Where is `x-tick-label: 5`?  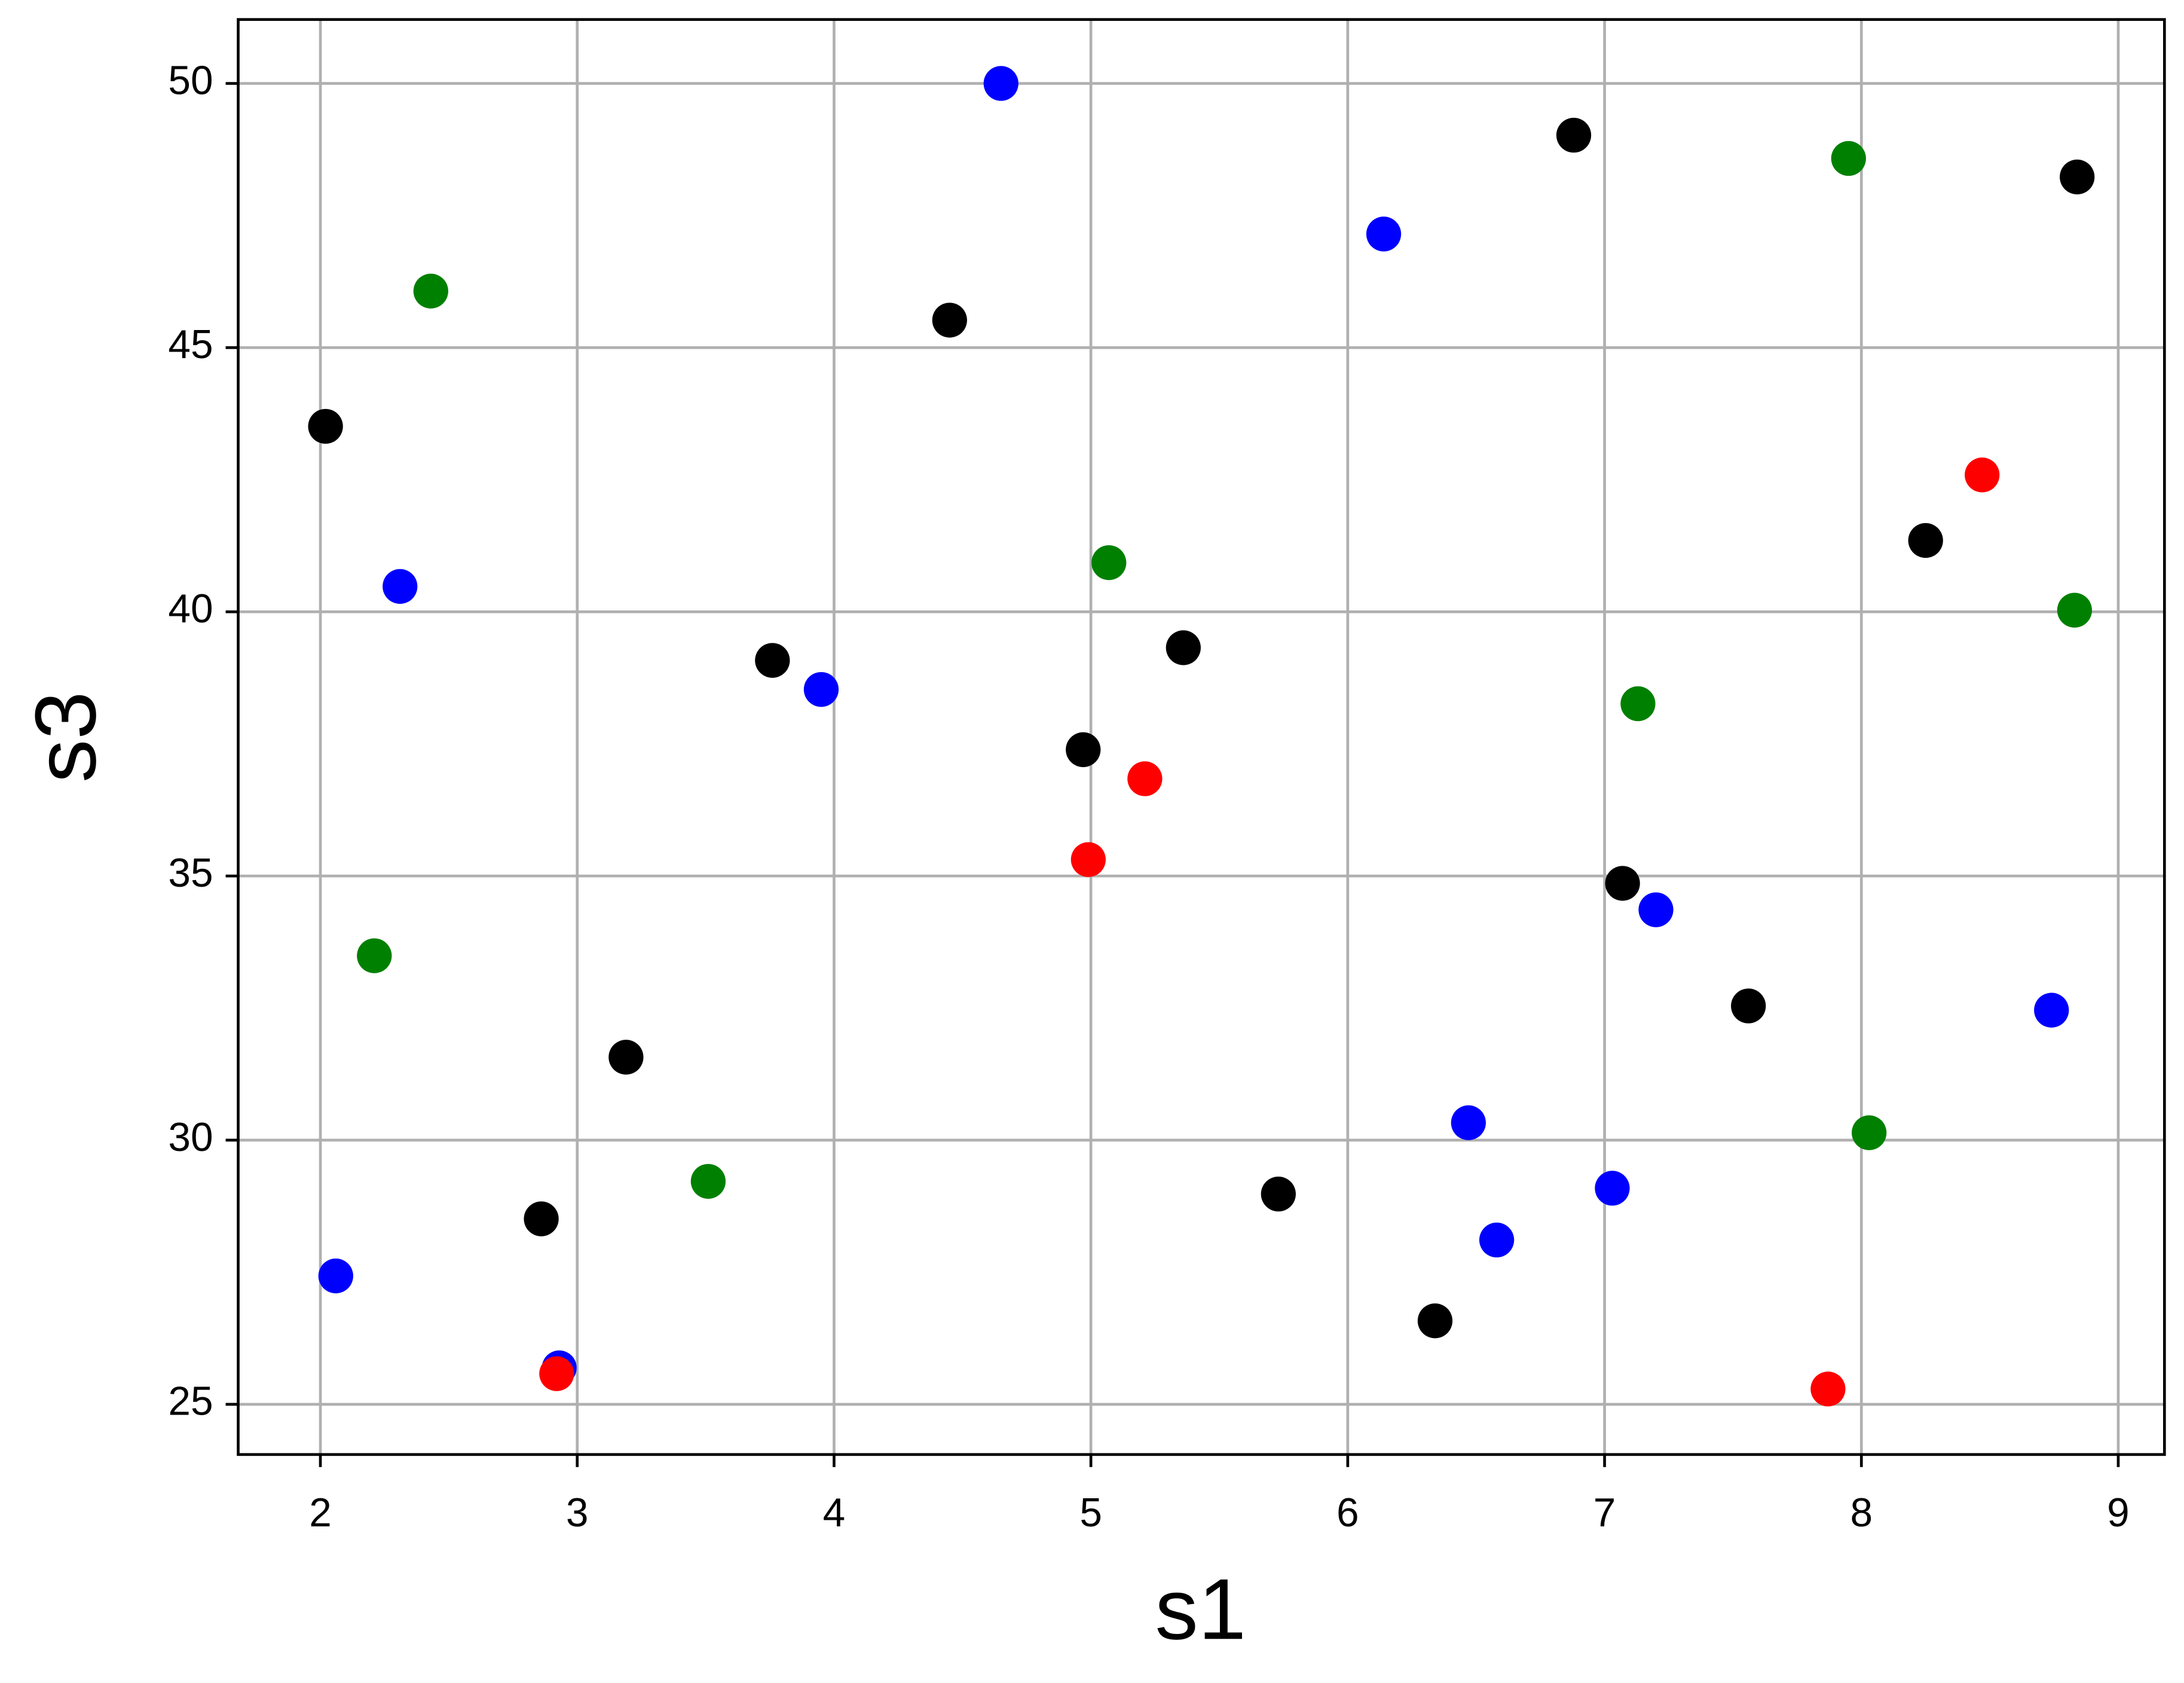
x-tick-label: 5 is located at coordinates (1091, 1513).